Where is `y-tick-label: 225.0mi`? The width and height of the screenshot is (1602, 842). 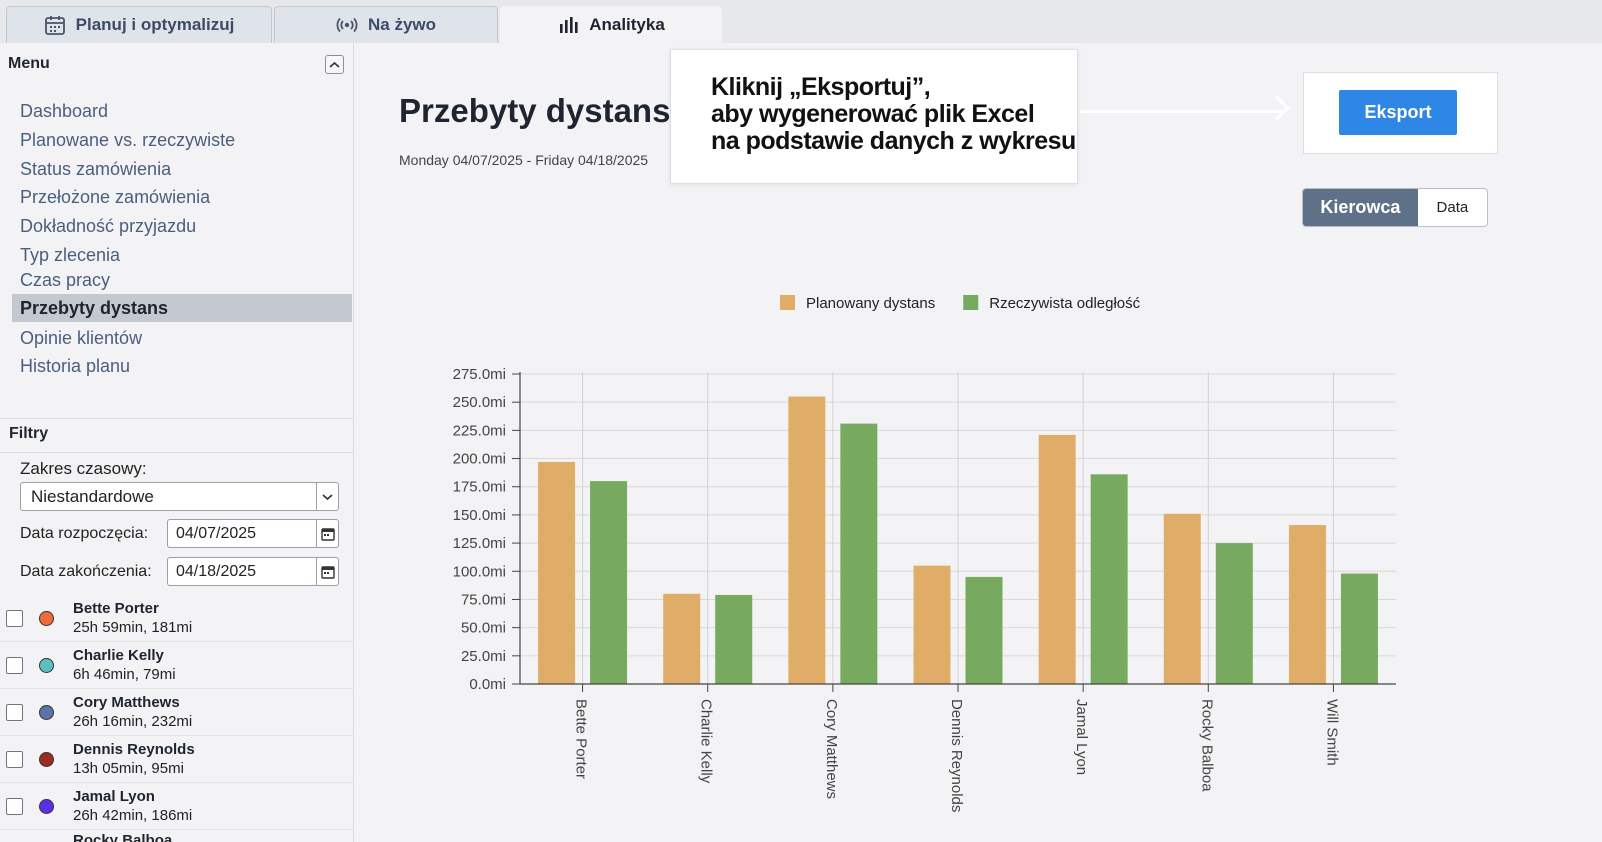
y-tick-label: 225.0mi is located at coordinates (479, 430).